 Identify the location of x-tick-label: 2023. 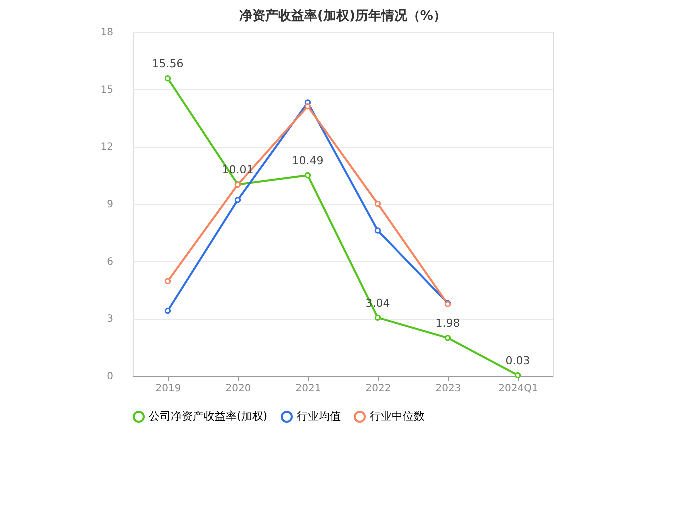
(449, 389).